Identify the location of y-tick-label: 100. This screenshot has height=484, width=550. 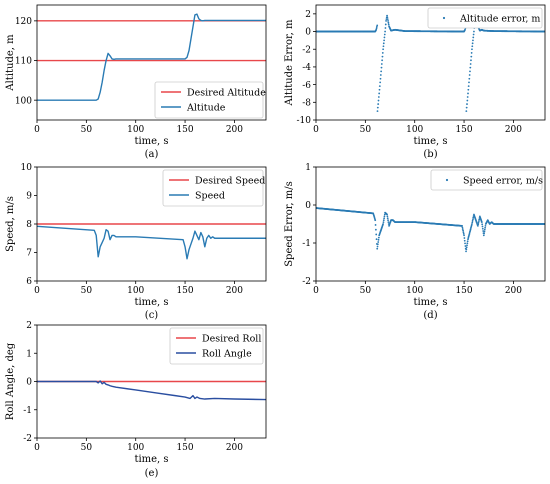
(23, 101).